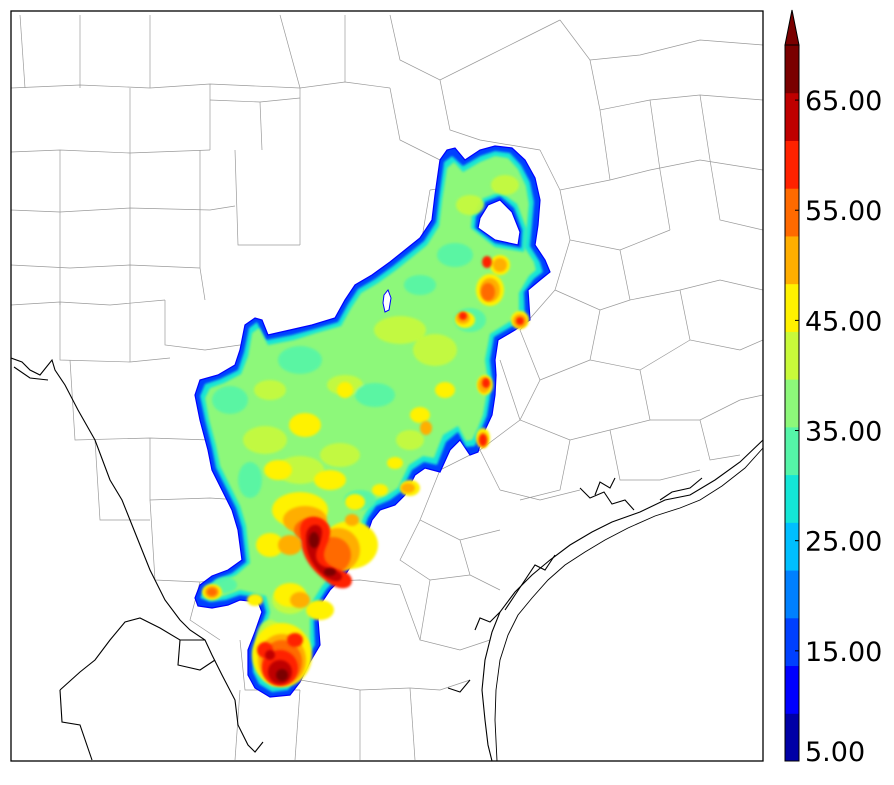 This screenshot has width=894, height=785. I want to click on colorbar-extend-arrow, so click(792, 27).